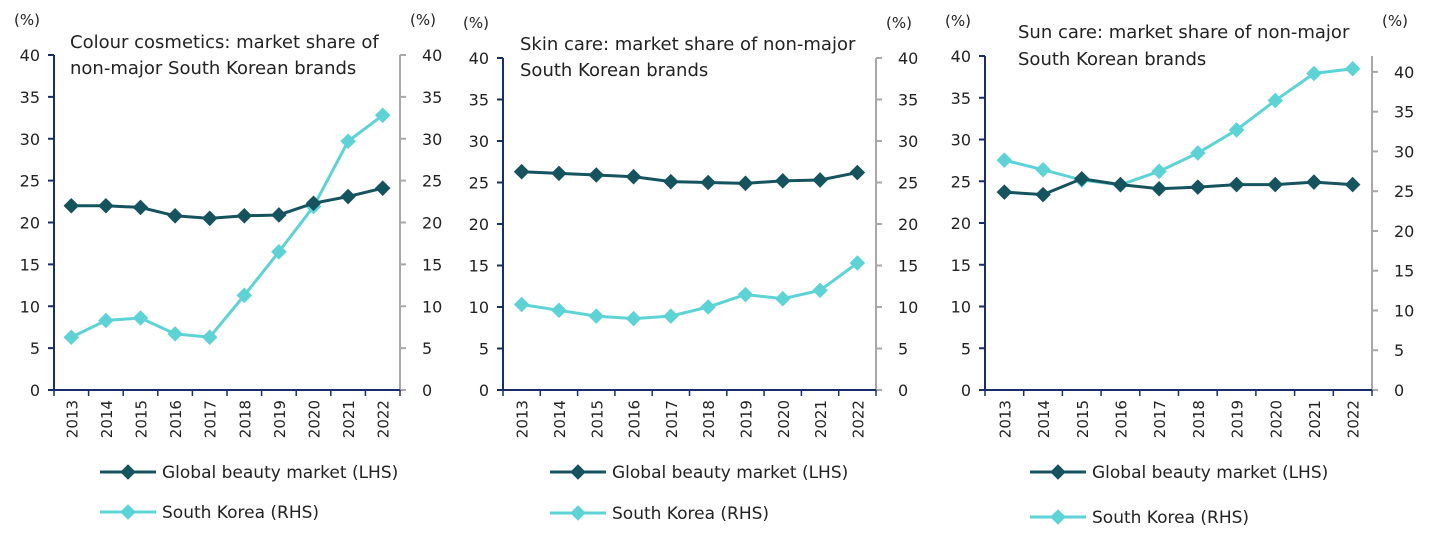 This screenshot has width=1436, height=544. I want to click on right-tick-label: 35, so click(432, 97).